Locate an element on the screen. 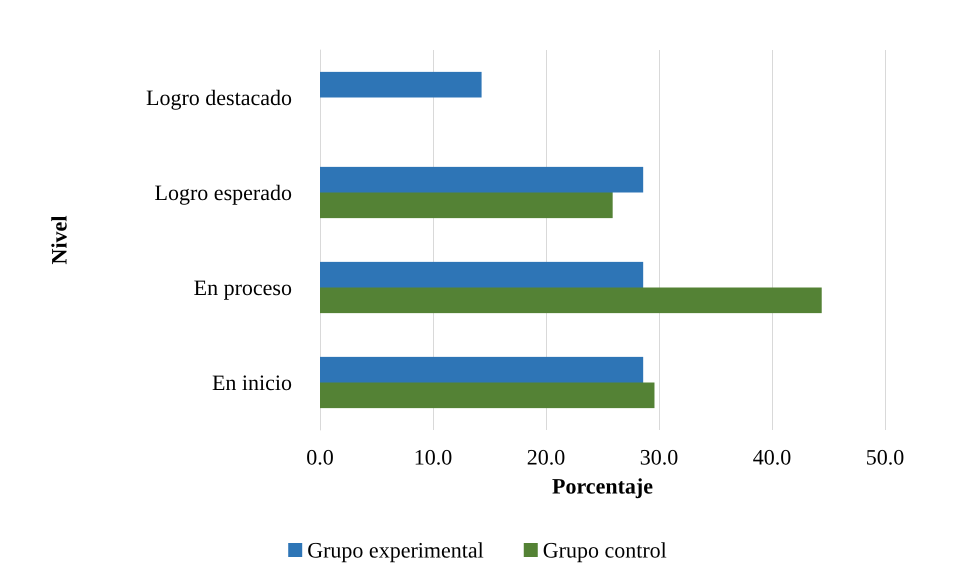  y-tick-label: En inicio is located at coordinates (252, 382).